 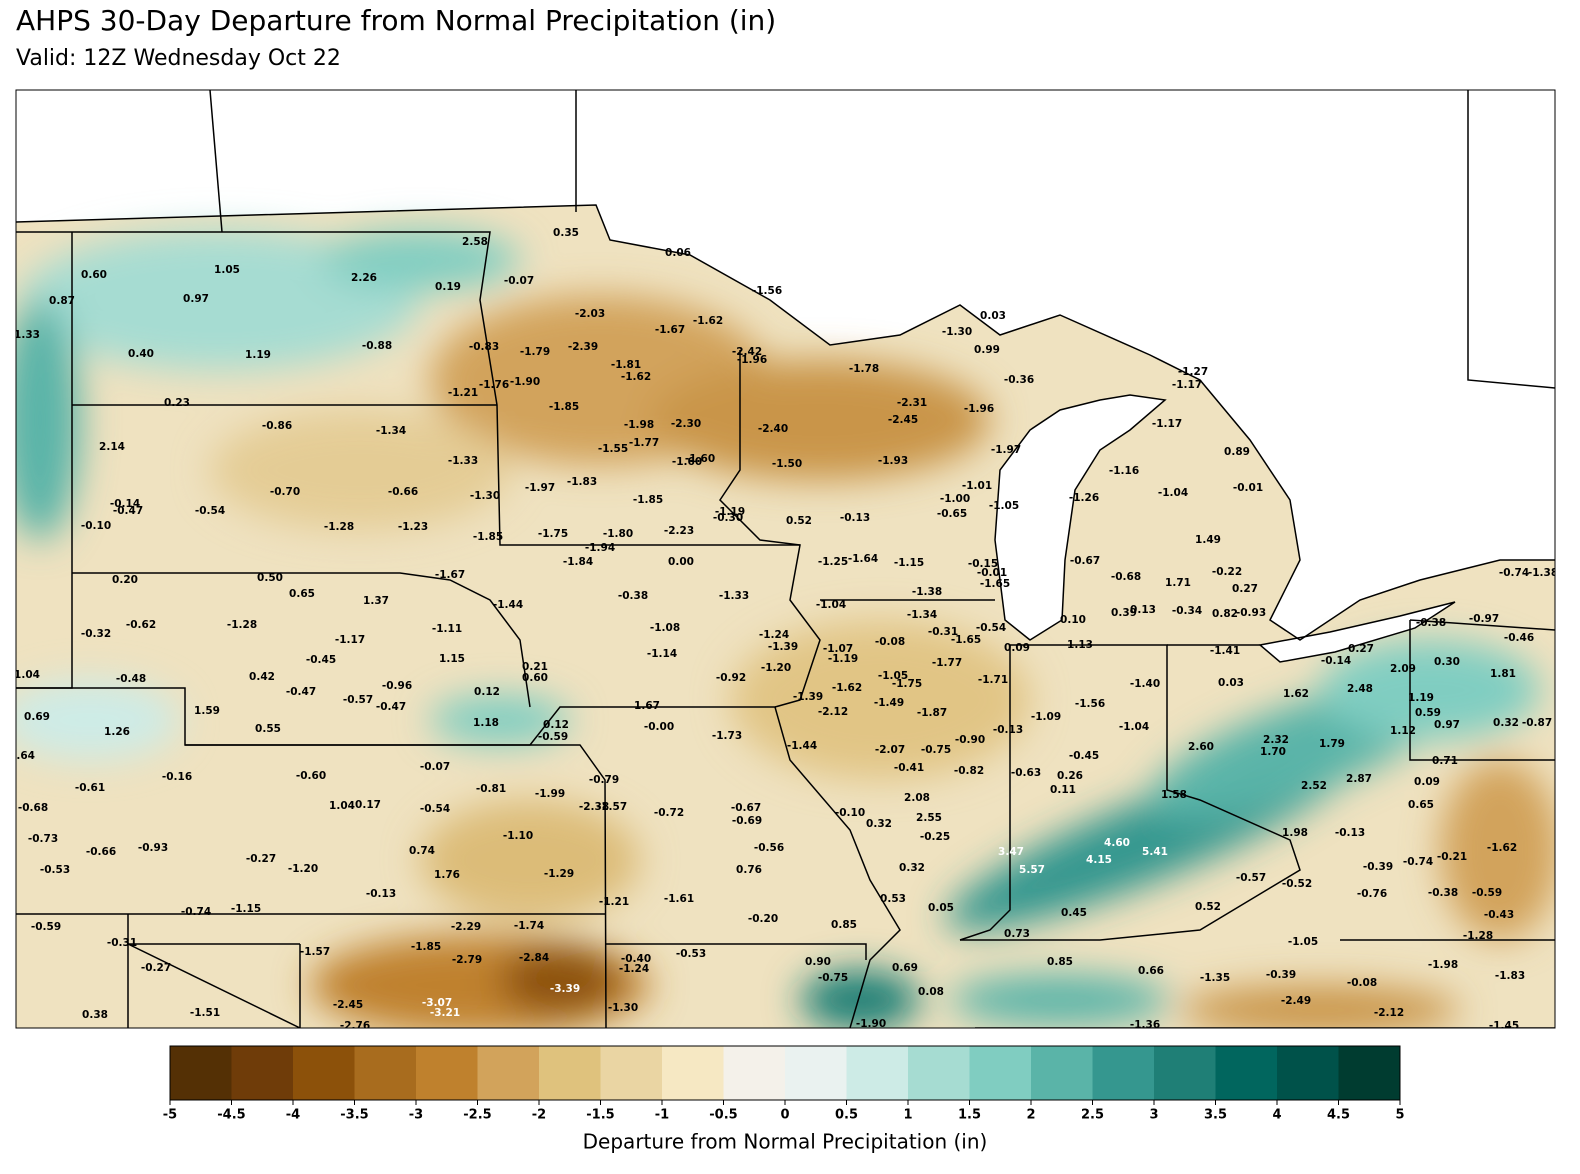 I want to click on station-value: 0.26, so click(x=1070, y=776).